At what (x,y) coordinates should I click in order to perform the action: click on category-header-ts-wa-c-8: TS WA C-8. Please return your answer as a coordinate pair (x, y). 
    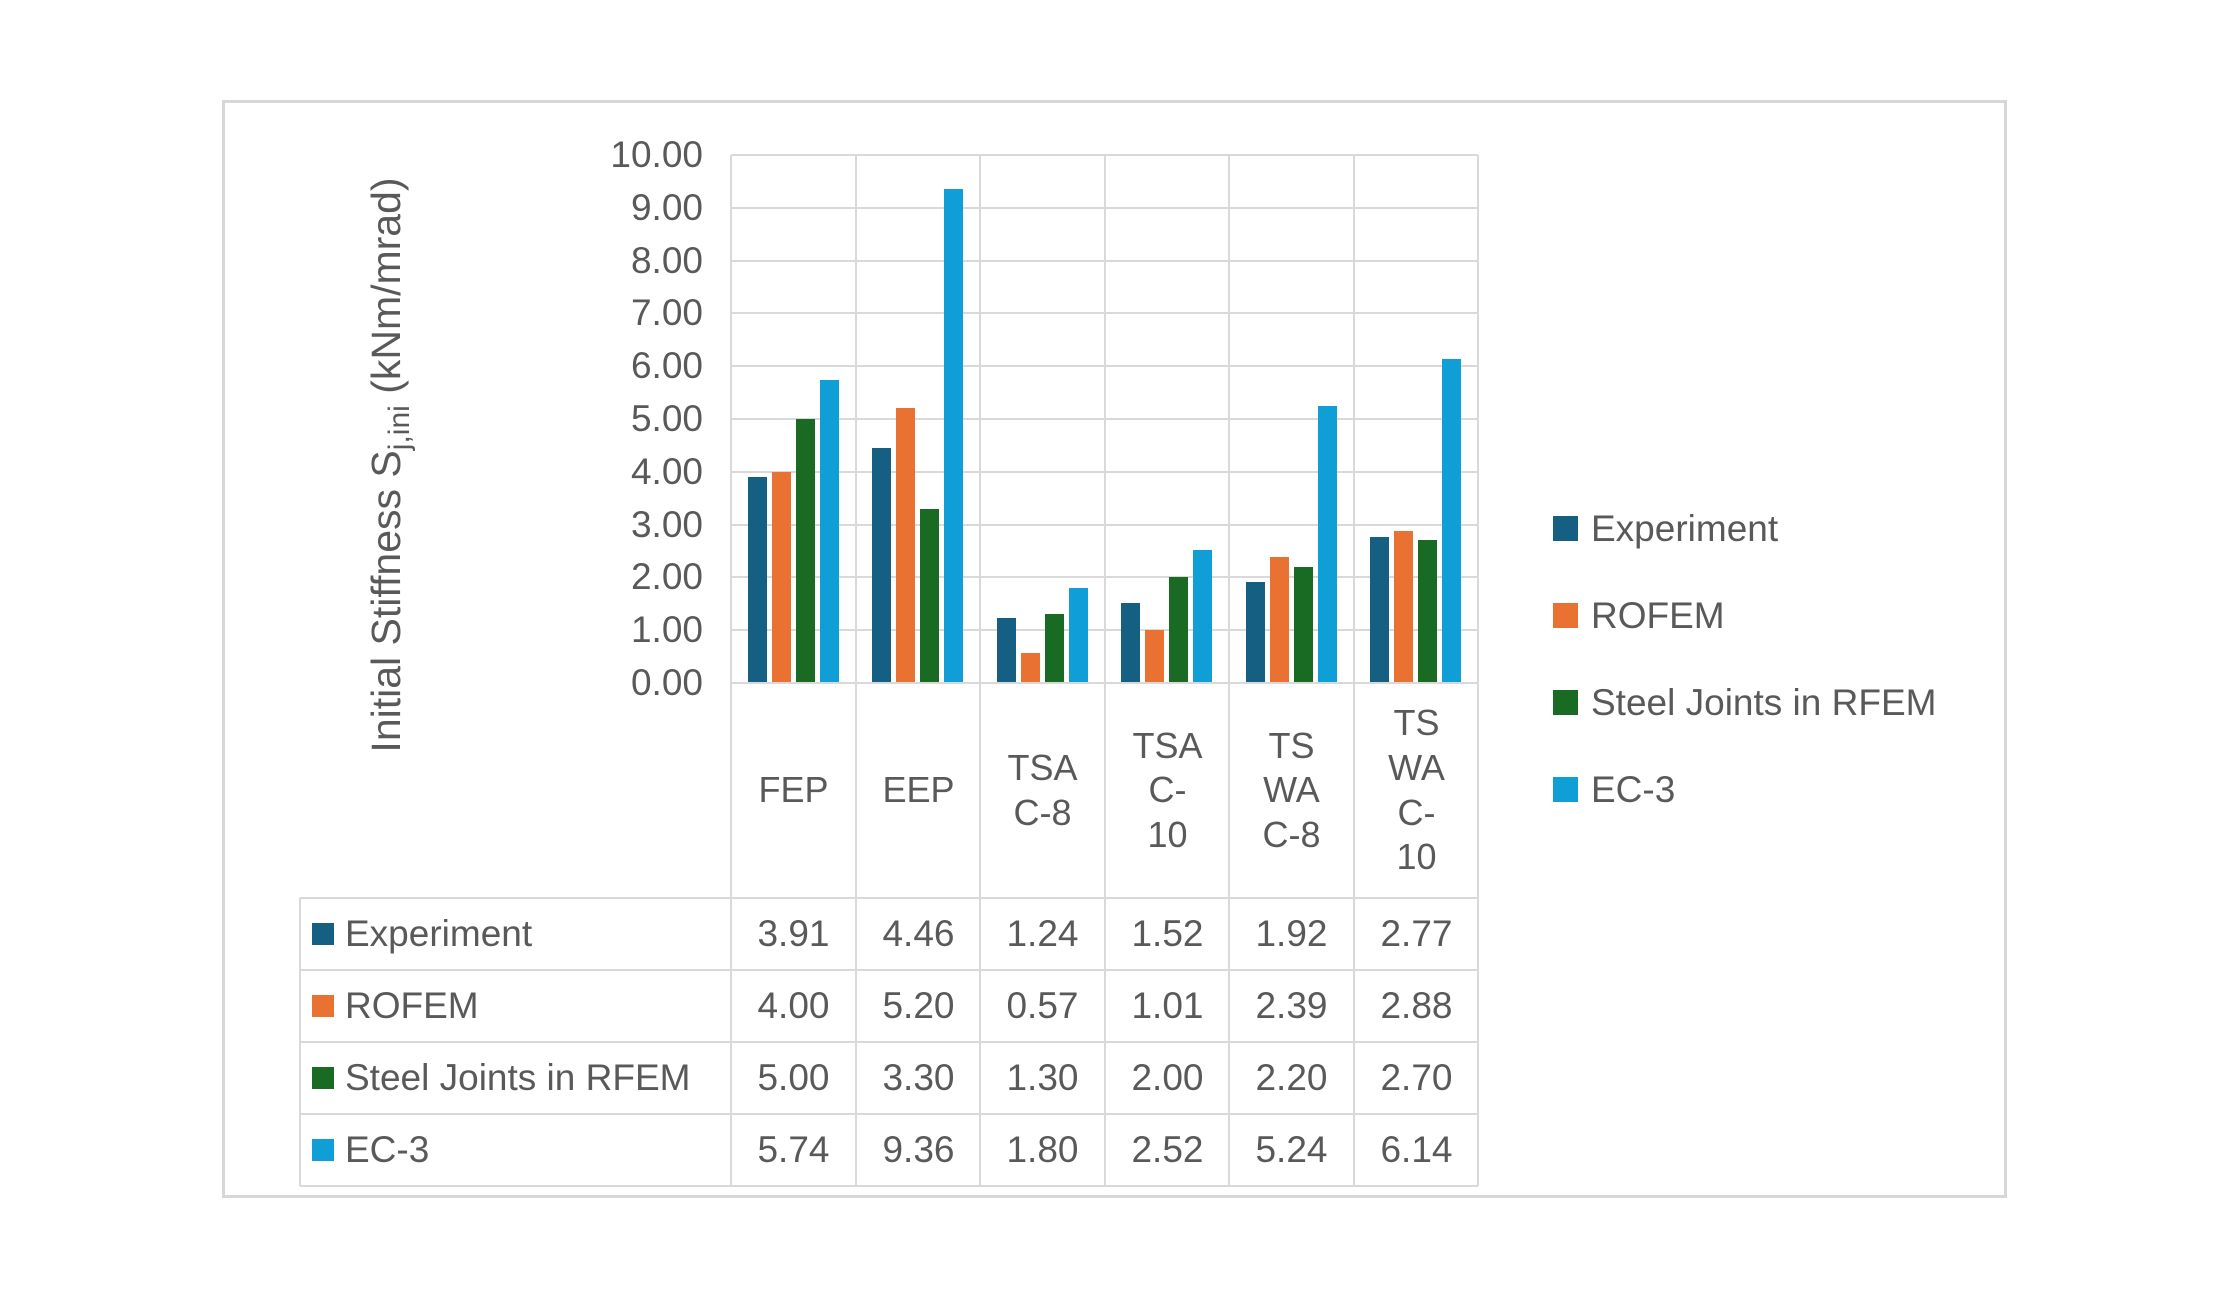
    Looking at the image, I should click on (1291, 789).